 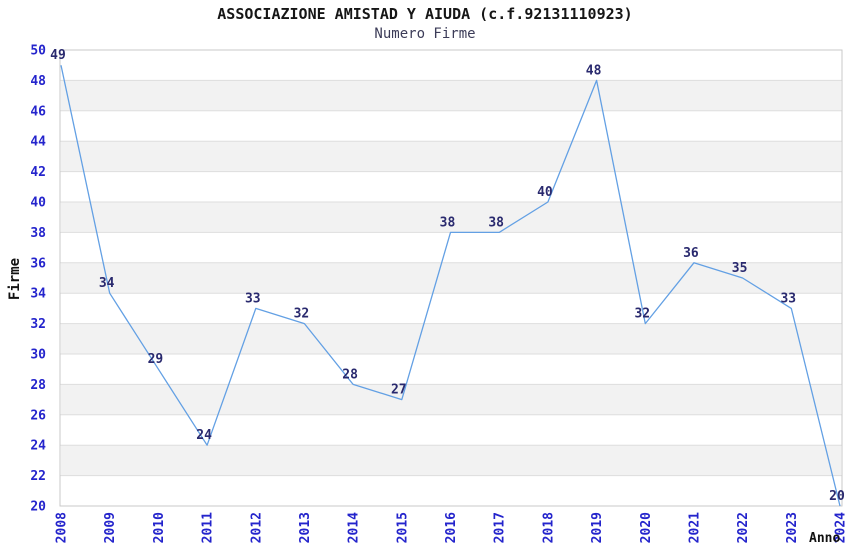 I want to click on value-label: 36, so click(x=691, y=253).